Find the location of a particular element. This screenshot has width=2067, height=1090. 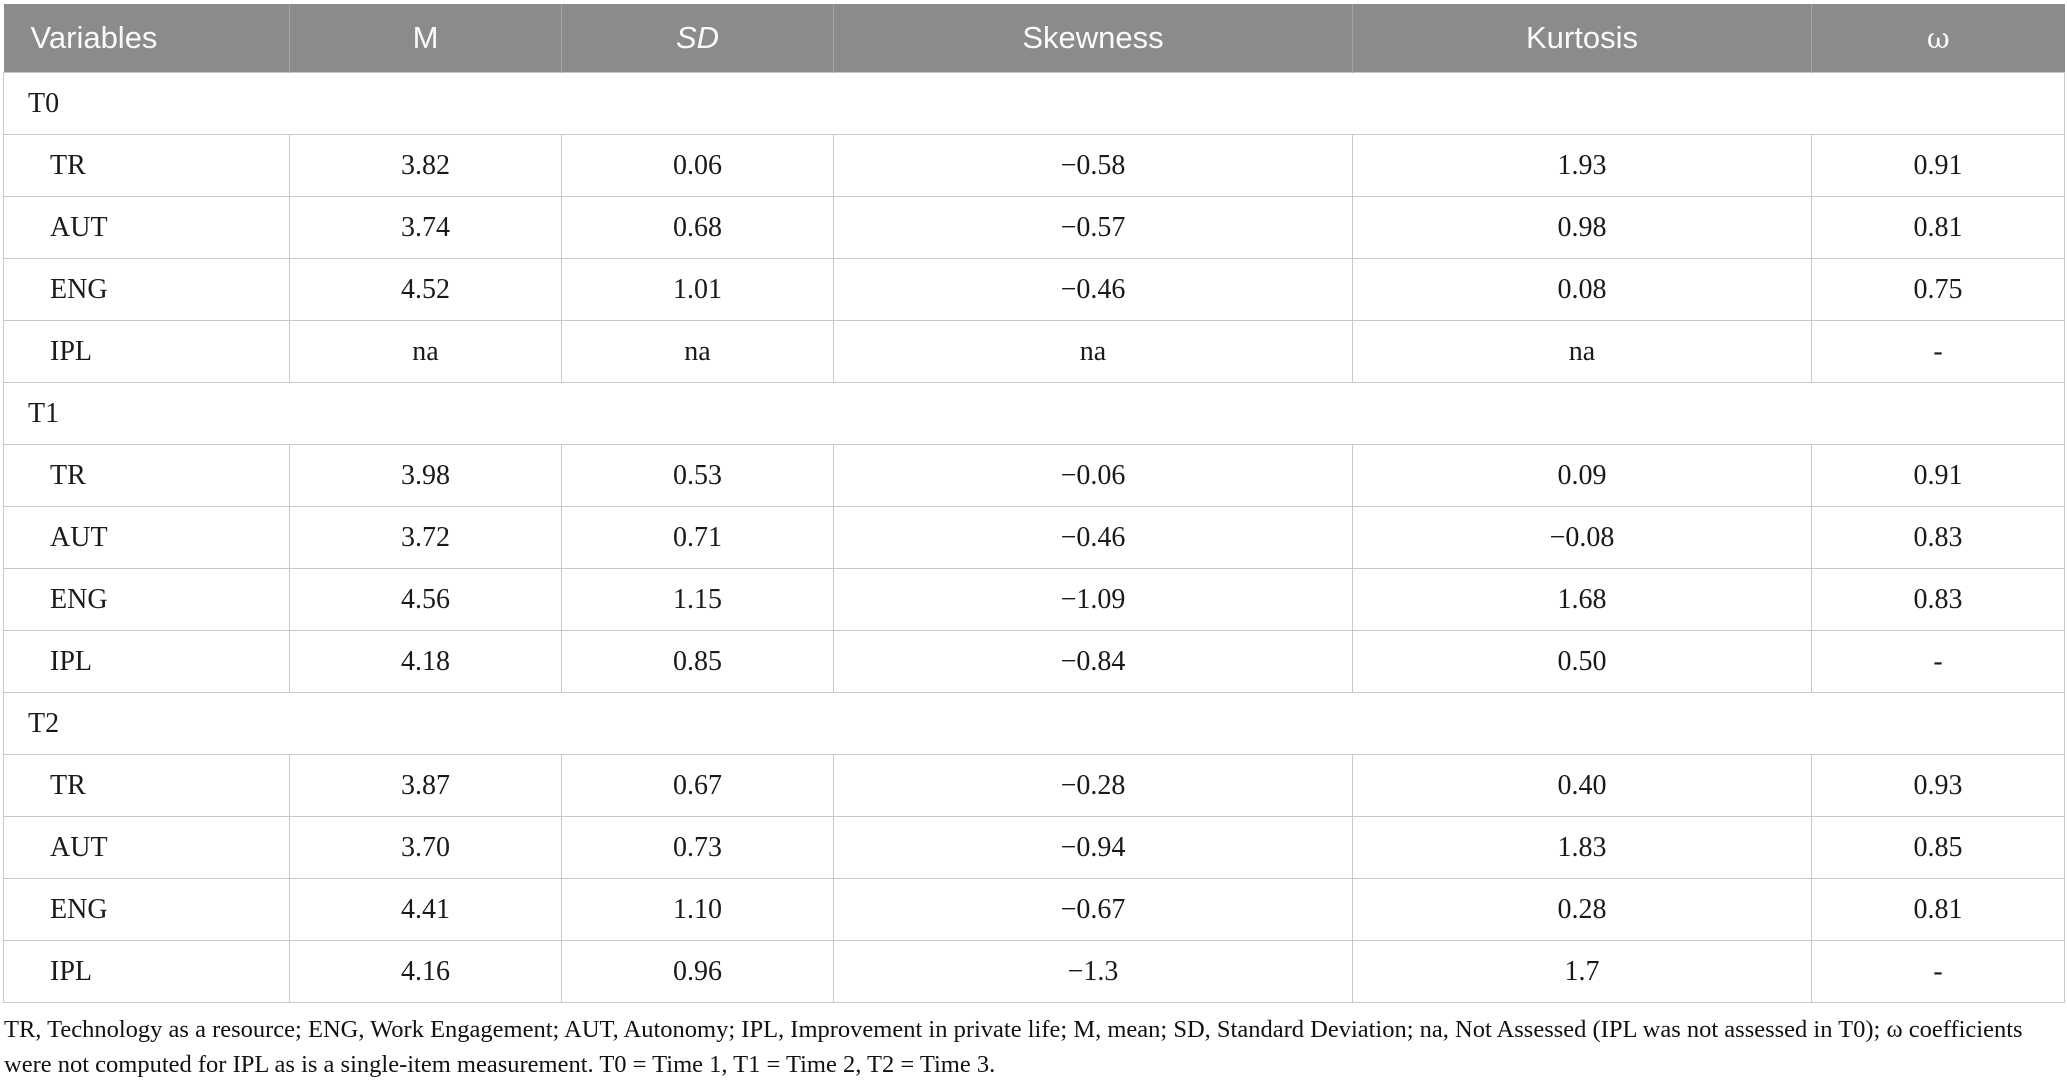

cell-skewness: −0.67 is located at coordinates (1093, 909).